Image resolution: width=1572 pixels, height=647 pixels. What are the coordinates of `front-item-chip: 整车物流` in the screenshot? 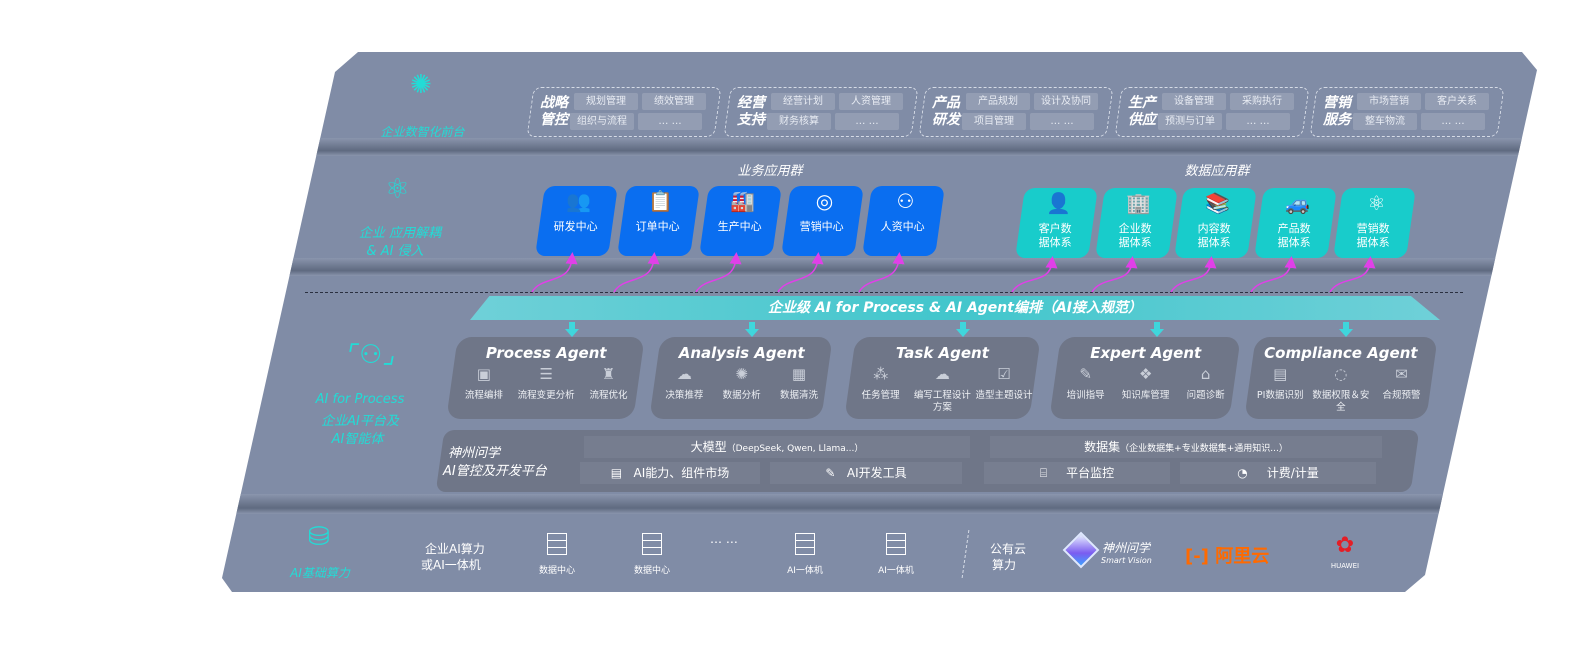 It's located at (1385, 121).